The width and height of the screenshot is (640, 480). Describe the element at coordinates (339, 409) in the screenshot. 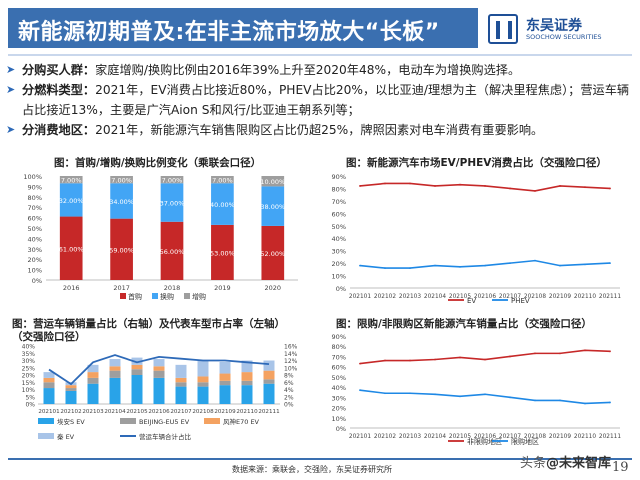

I see `y-tick-label: 20%` at that location.